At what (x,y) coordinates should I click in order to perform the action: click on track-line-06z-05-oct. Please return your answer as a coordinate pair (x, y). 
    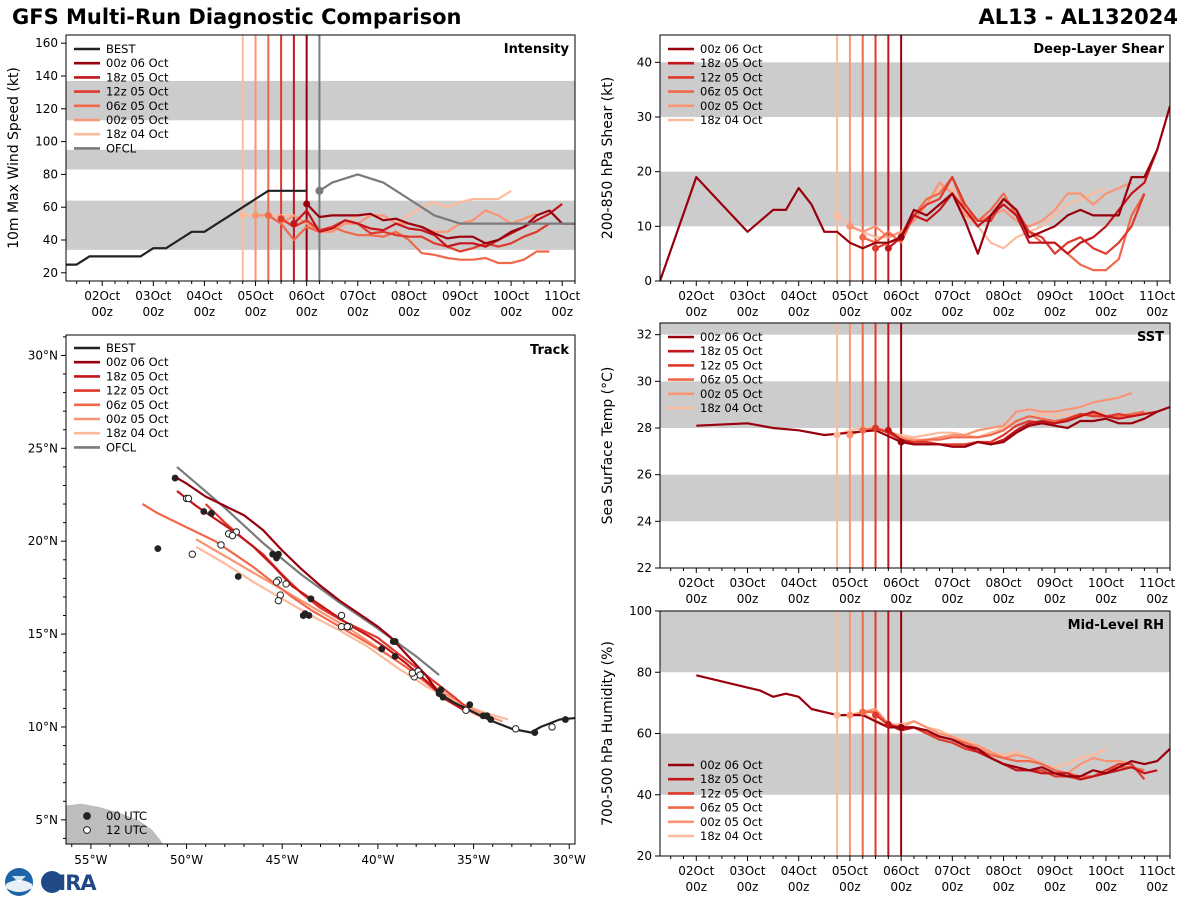
    Looking at the image, I should click on (312, 611).